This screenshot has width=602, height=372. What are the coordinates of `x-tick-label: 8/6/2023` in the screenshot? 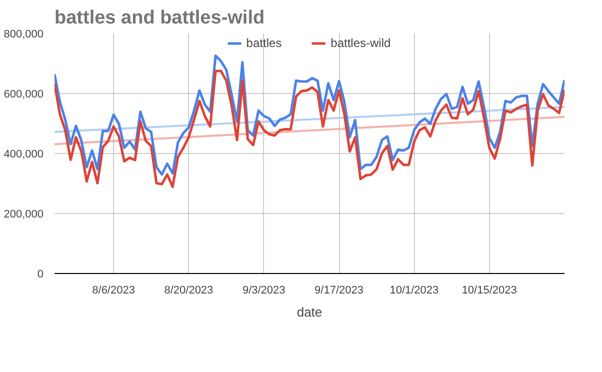 It's located at (113, 290).